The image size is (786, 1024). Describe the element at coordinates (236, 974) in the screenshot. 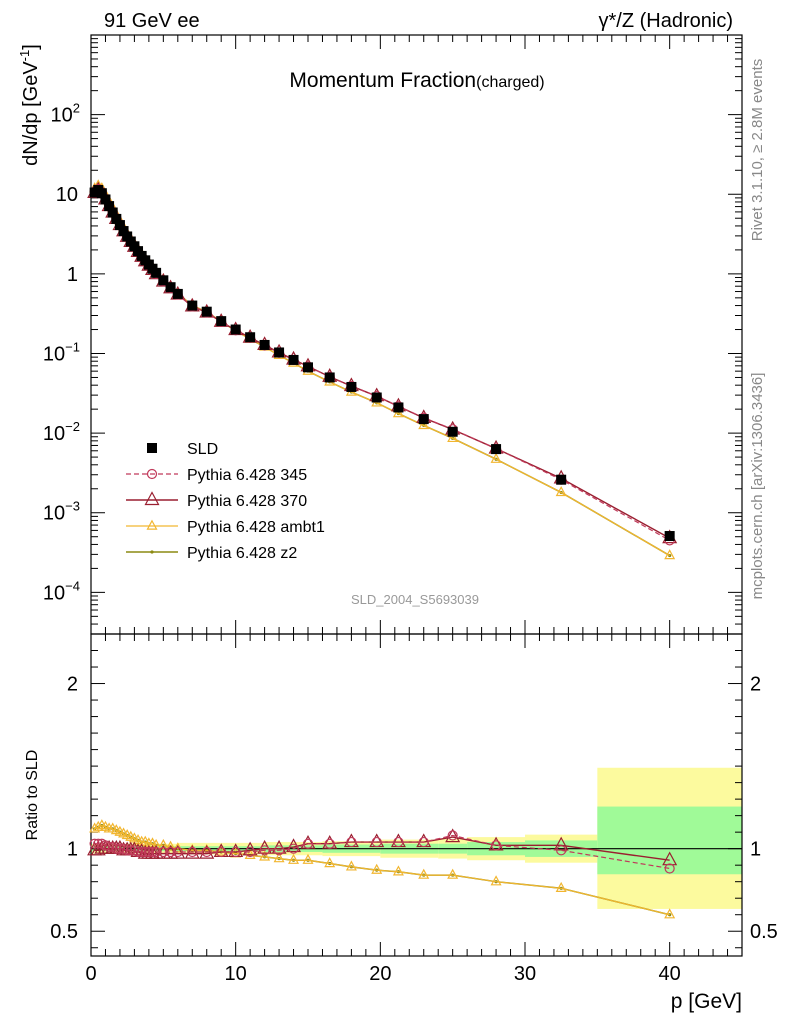

I see `x-tick-label: 10` at that location.